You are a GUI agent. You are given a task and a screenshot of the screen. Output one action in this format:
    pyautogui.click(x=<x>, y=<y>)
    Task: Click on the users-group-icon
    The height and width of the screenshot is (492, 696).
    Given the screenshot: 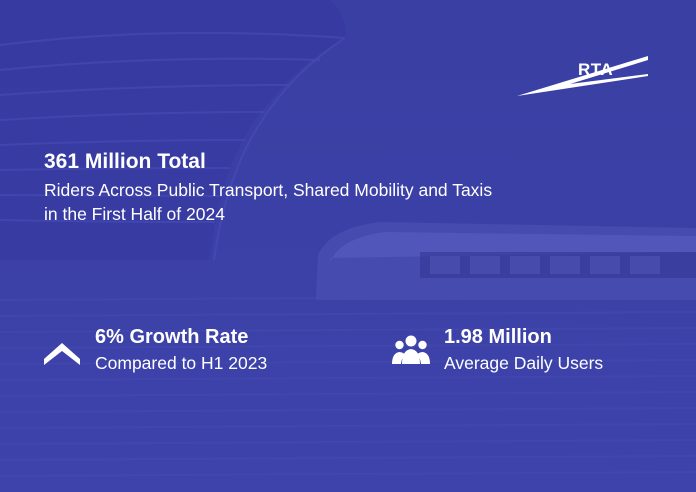 What is the action you would take?
    pyautogui.click(x=411, y=349)
    